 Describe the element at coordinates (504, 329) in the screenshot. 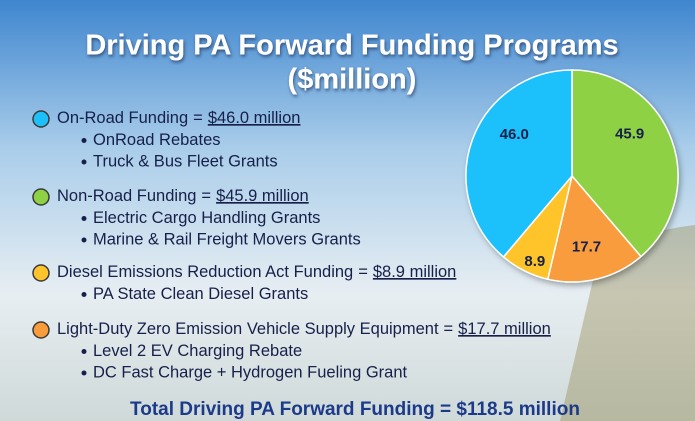

I see `amount: $17.7 million` at that location.